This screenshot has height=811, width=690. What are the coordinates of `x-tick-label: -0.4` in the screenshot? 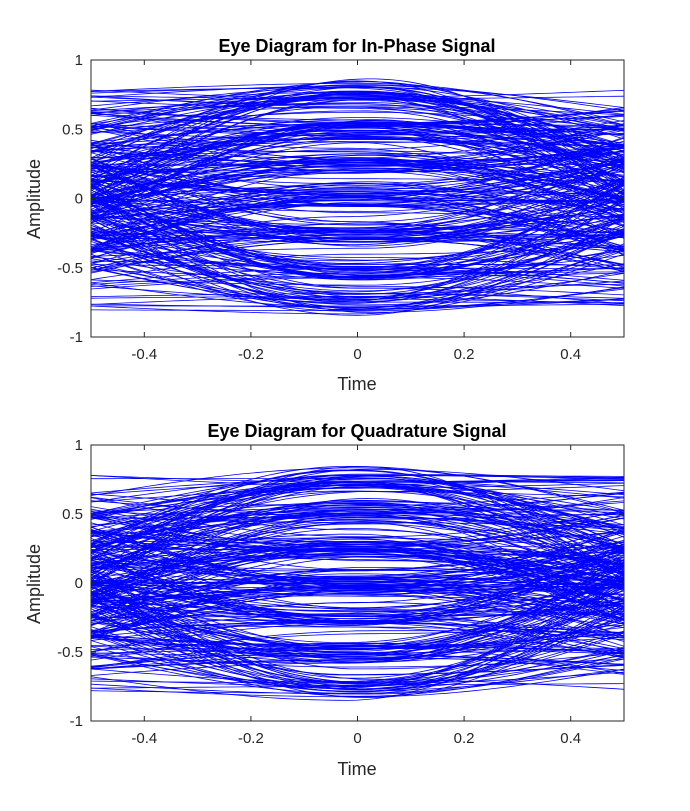 It's located at (144, 738).